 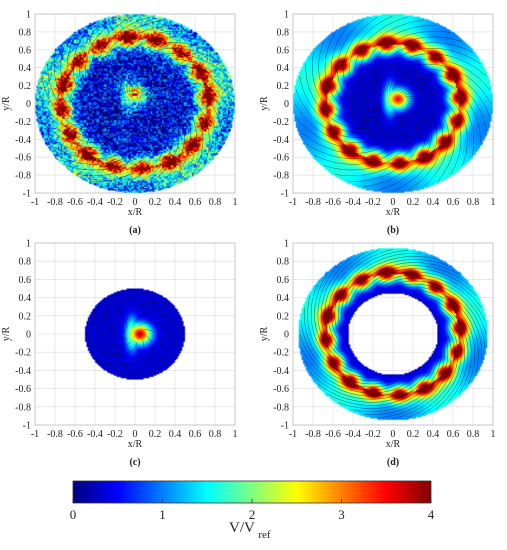 What do you see at coordinates (23, 389) in the screenshot?
I see `panel-c-ytick-label-2: -0.6` at bounding box center [23, 389].